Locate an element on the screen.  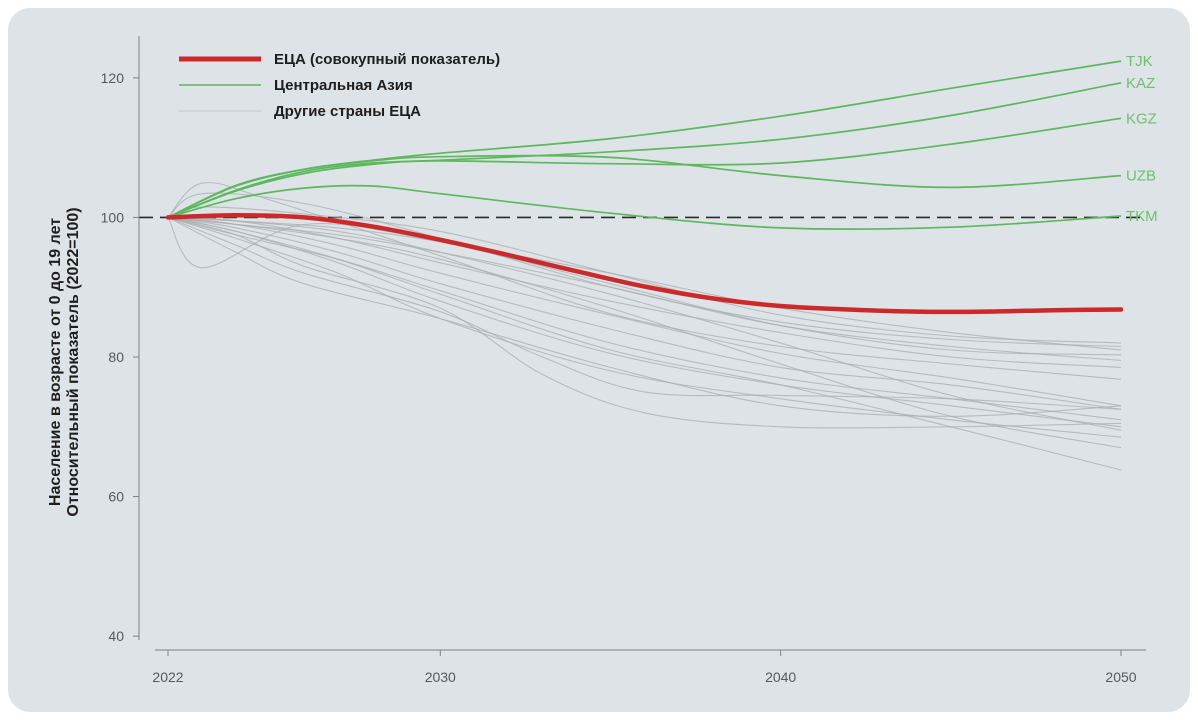
x-tick-label: 2022 is located at coordinates (167, 677).